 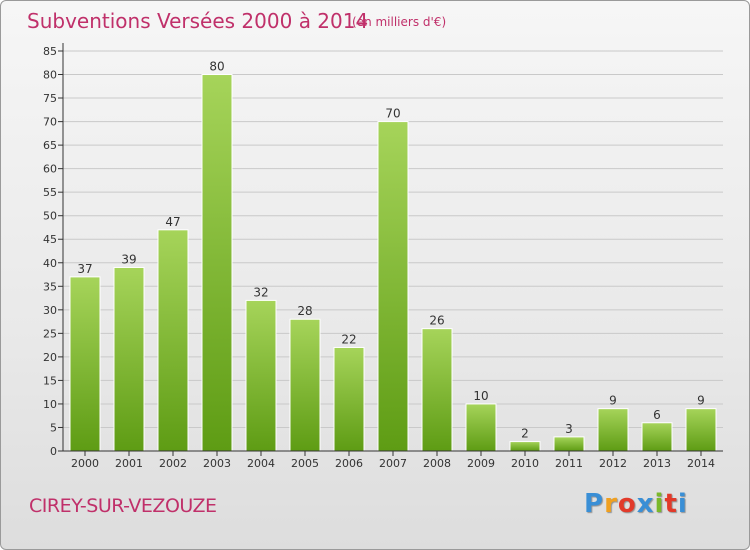 What do you see at coordinates (305, 463) in the screenshot?
I see `x-tick-label: 2005` at bounding box center [305, 463].